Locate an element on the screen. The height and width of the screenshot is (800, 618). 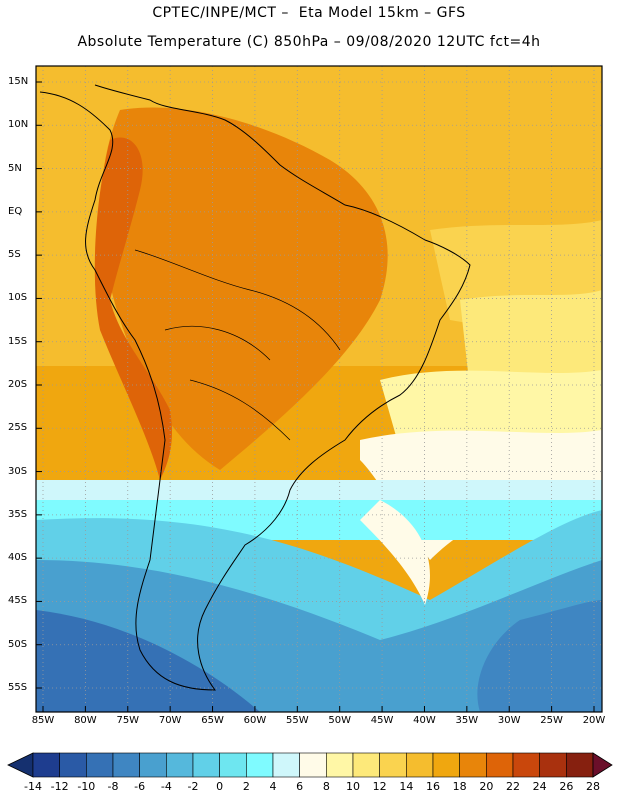
lon-label: 20W is located at coordinates (594, 720).